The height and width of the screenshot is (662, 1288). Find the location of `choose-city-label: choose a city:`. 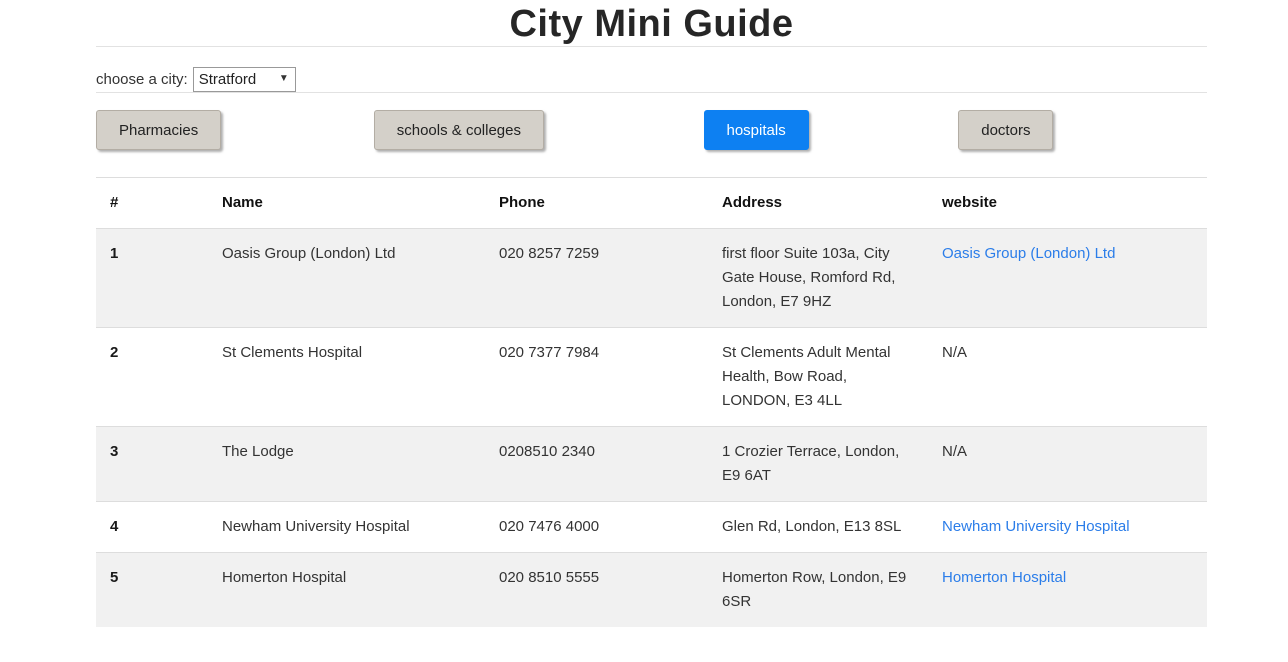

choose-city-label: choose a city: is located at coordinates (142, 79).